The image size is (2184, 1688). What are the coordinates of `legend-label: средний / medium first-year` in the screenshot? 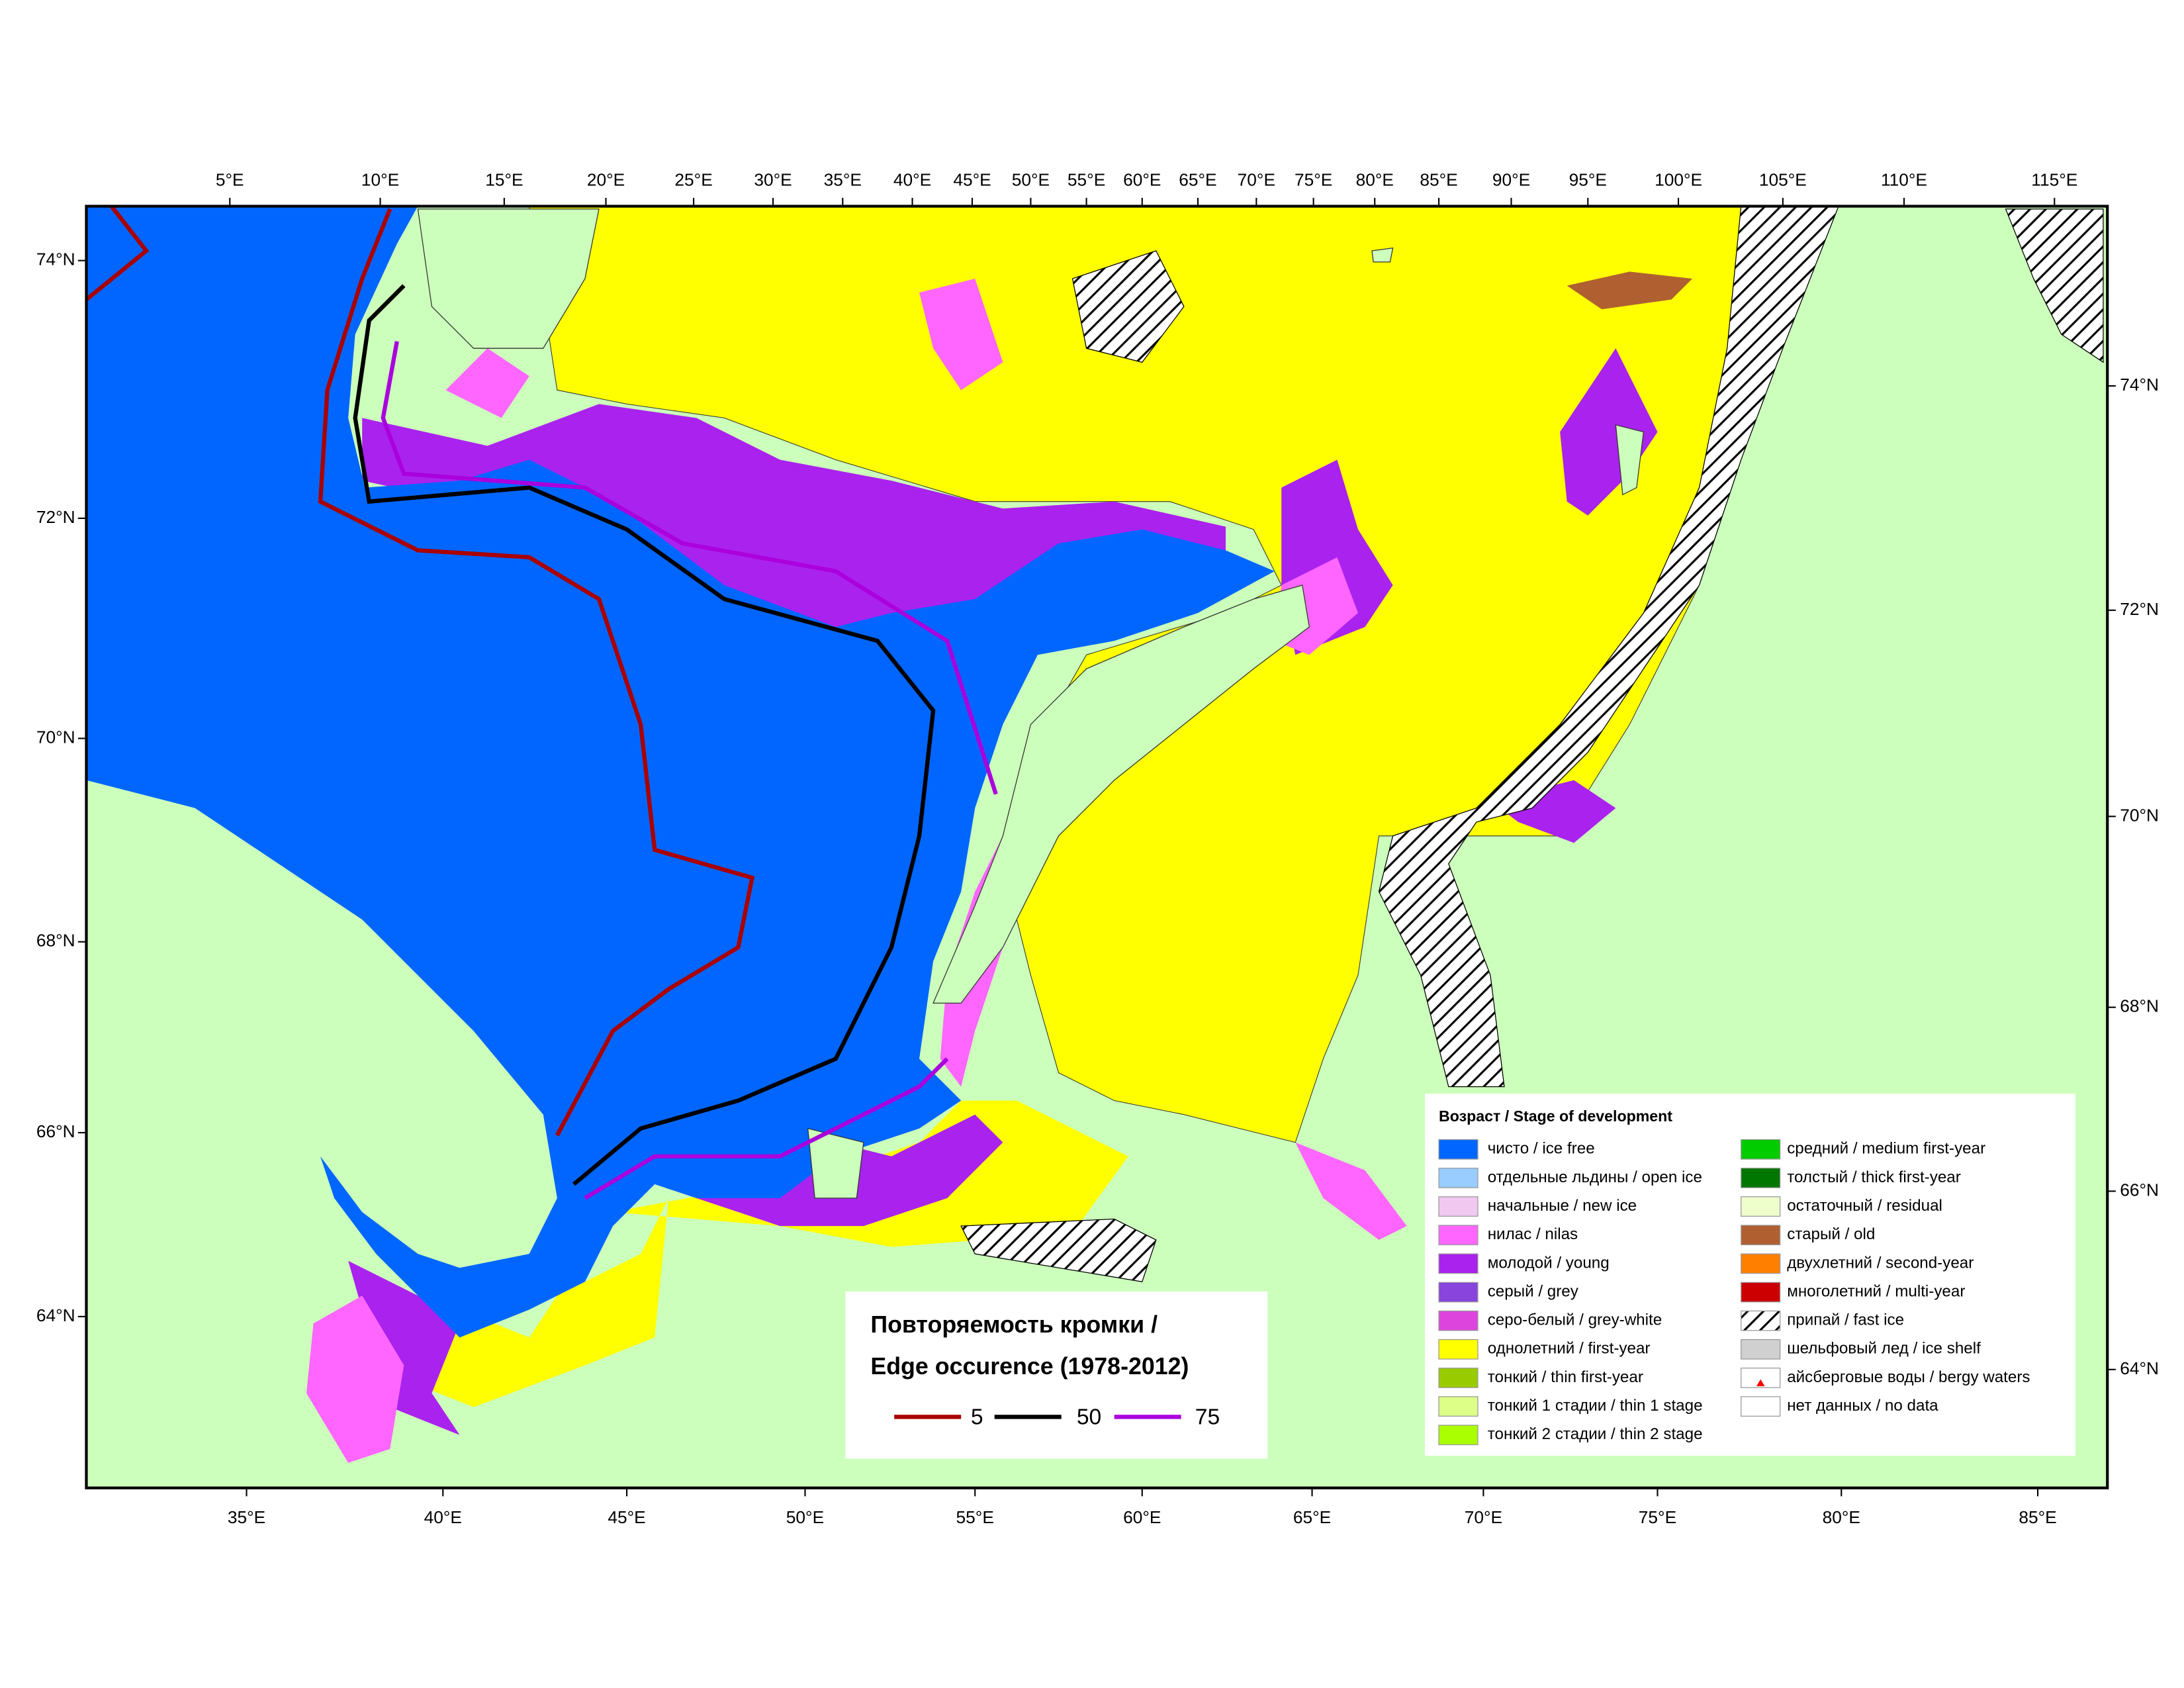 It's located at (1886, 1149).